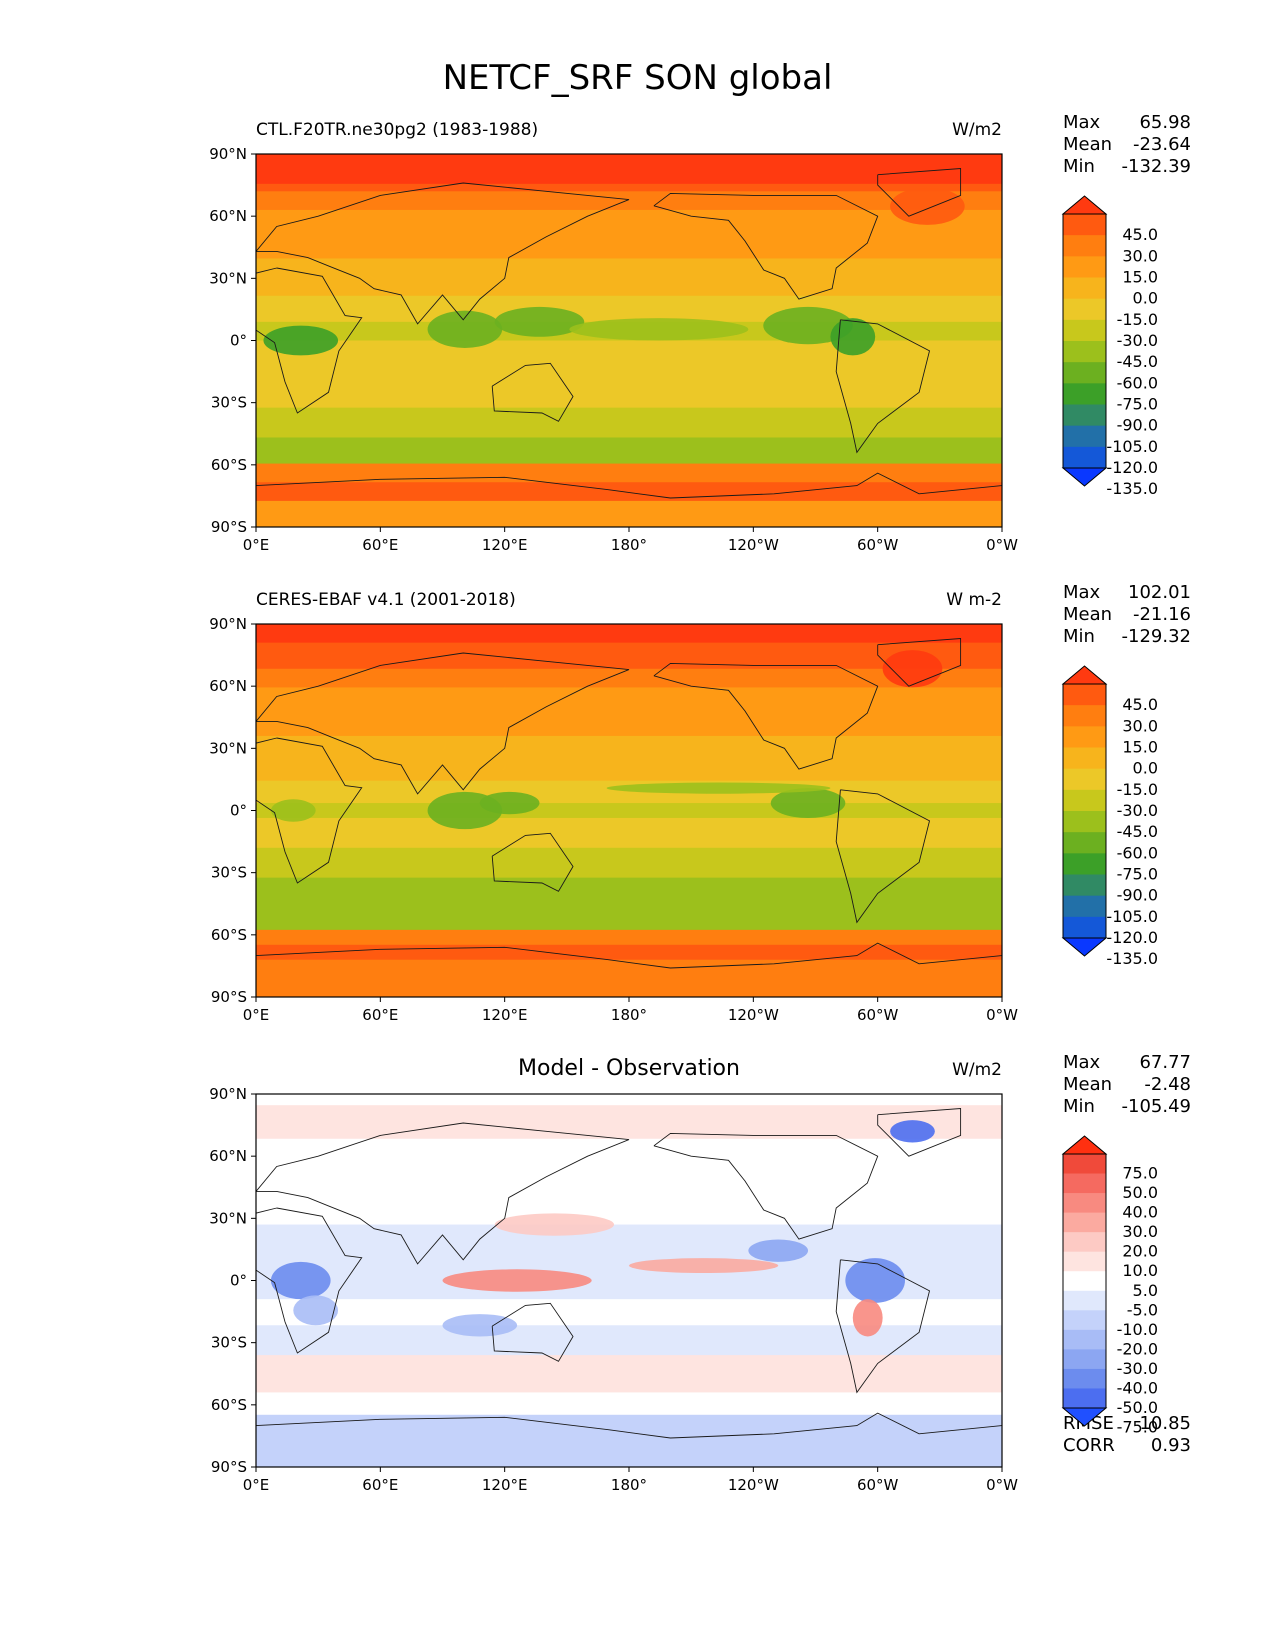 Image resolution: width=1275 pixels, height=1650 pixels. I want to click on lat-tick-label: 60°N, so click(228, 216).